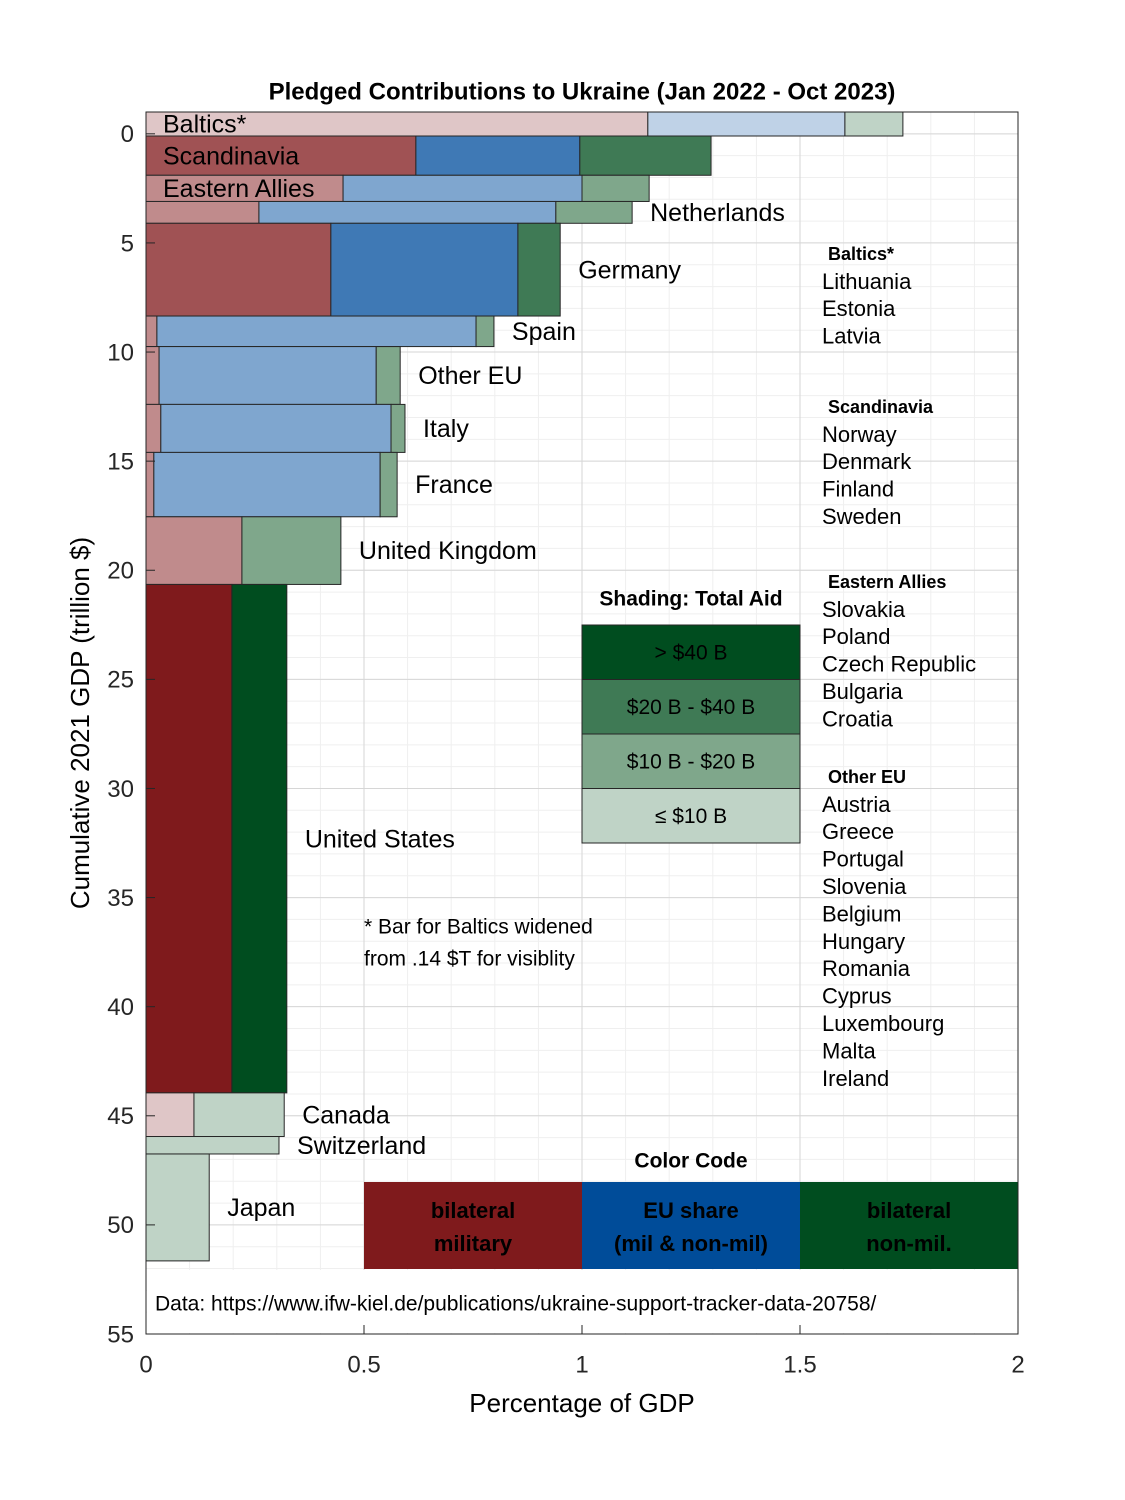 Image resolution: width=1125 pixels, height=1500 pixels. What do you see at coordinates (851, 336) in the screenshot?
I see `group-member: Latvia` at bounding box center [851, 336].